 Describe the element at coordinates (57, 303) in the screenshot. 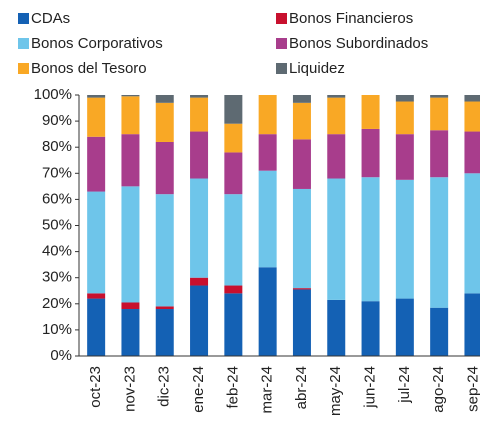

I see `y-tick-label: 20%` at that location.